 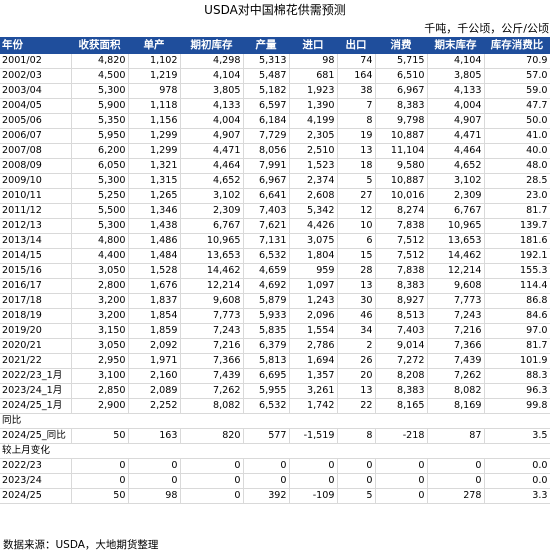 I want to click on data-cell: 2,608, so click(x=313, y=196).